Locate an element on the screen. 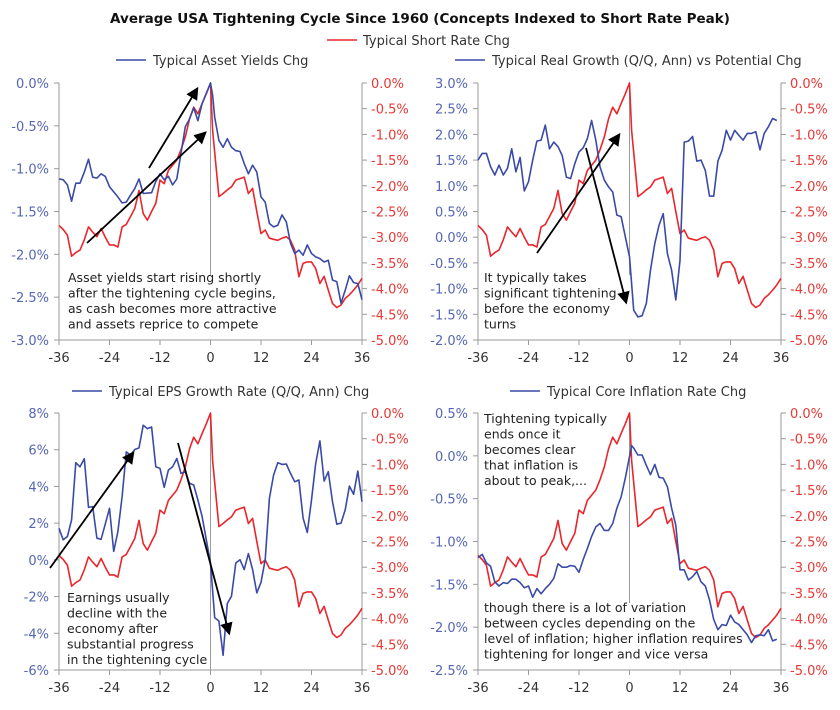 The width and height of the screenshot is (840, 710). annotation-text: economy after is located at coordinates (113, 628).